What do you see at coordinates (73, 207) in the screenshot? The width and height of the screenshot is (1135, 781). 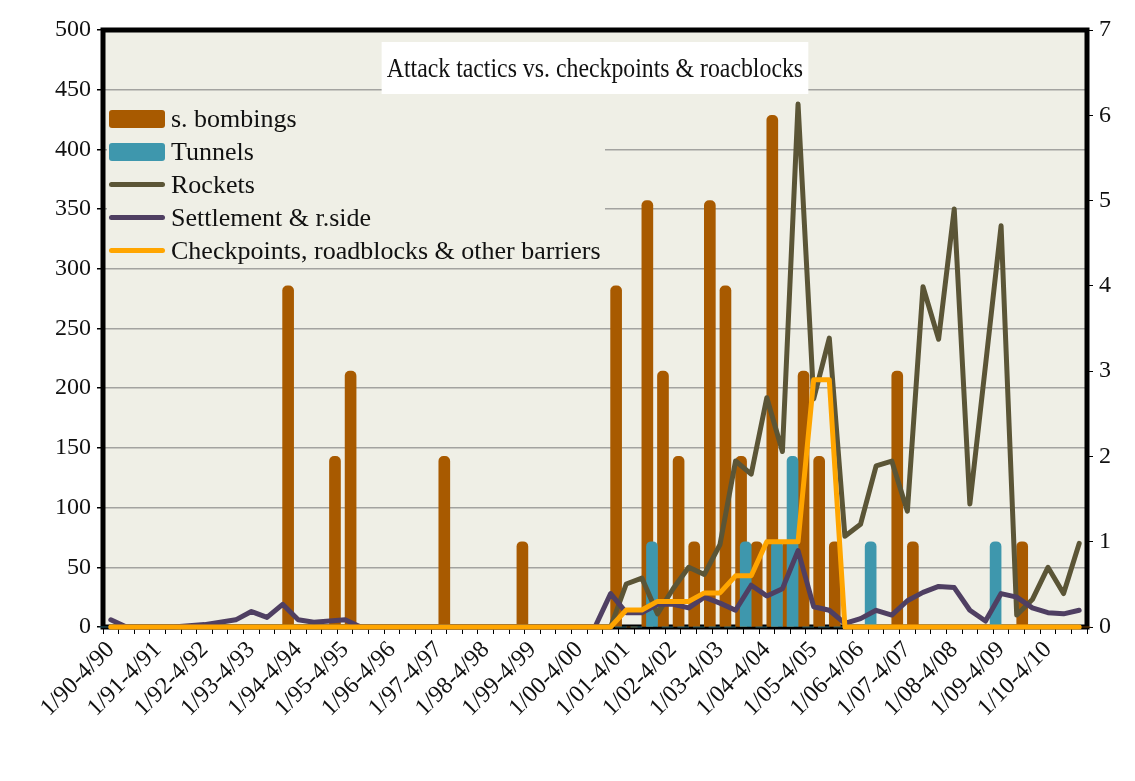 I see `y-tick-label: 350` at bounding box center [73, 207].